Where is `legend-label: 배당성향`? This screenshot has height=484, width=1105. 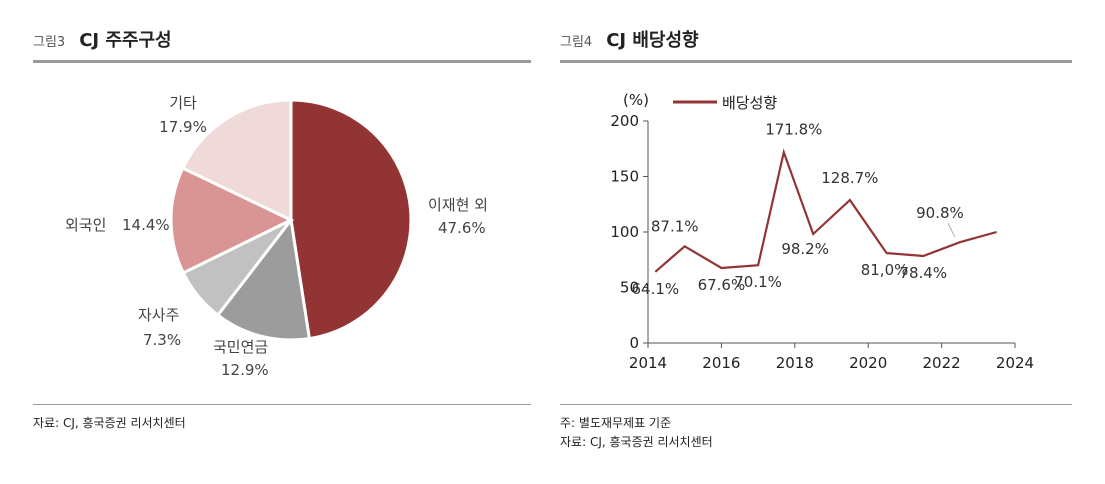
legend-label: 배당성향 is located at coordinates (749, 103).